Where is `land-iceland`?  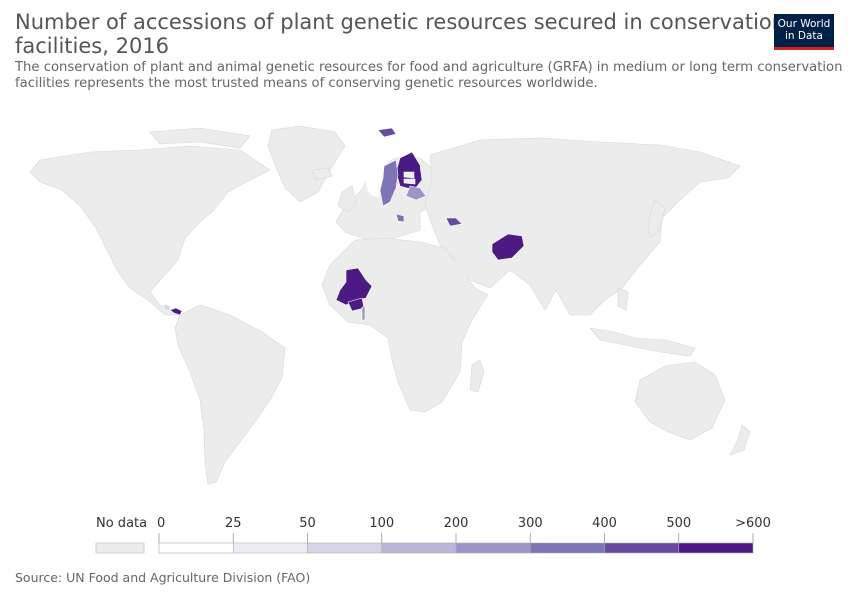 land-iceland is located at coordinates (322, 174).